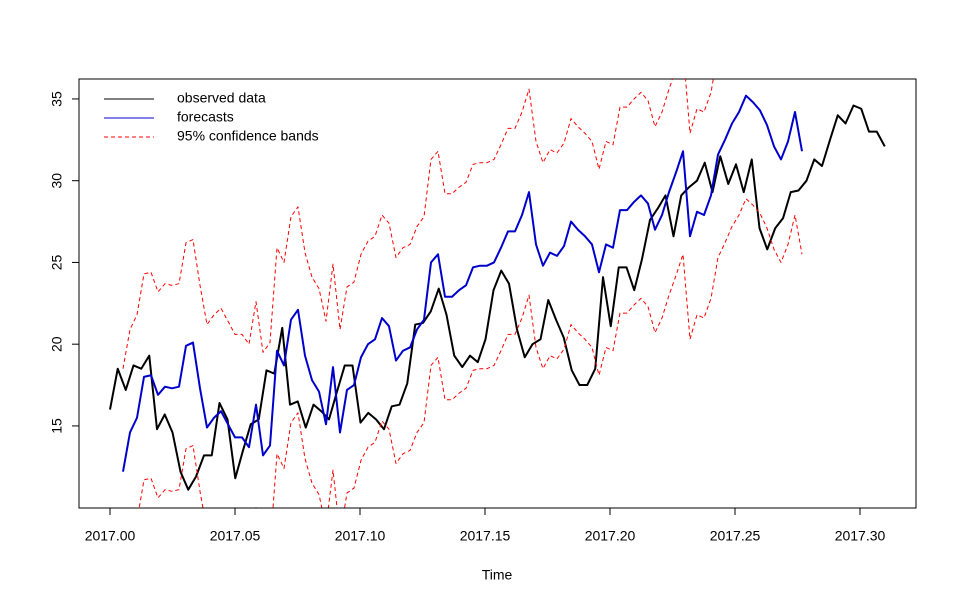 Image resolution: width=956 pixels, height=605 pixels. I want to click on x-tick-label: 2017.15, so click(485, 536).